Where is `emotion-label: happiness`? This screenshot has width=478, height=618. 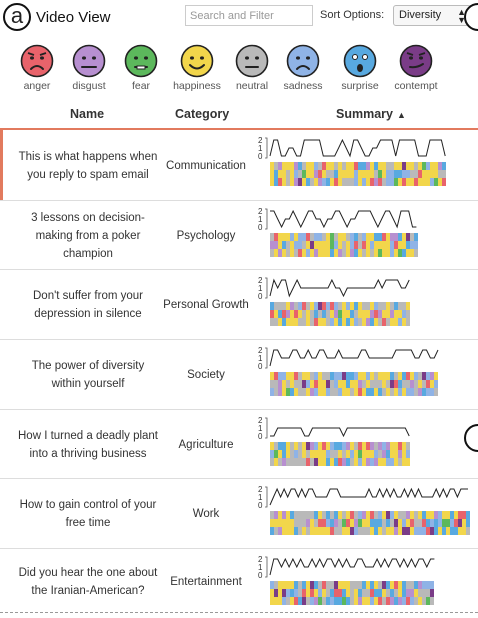
emotion-label: happiness is located at coordinates (197, 86).